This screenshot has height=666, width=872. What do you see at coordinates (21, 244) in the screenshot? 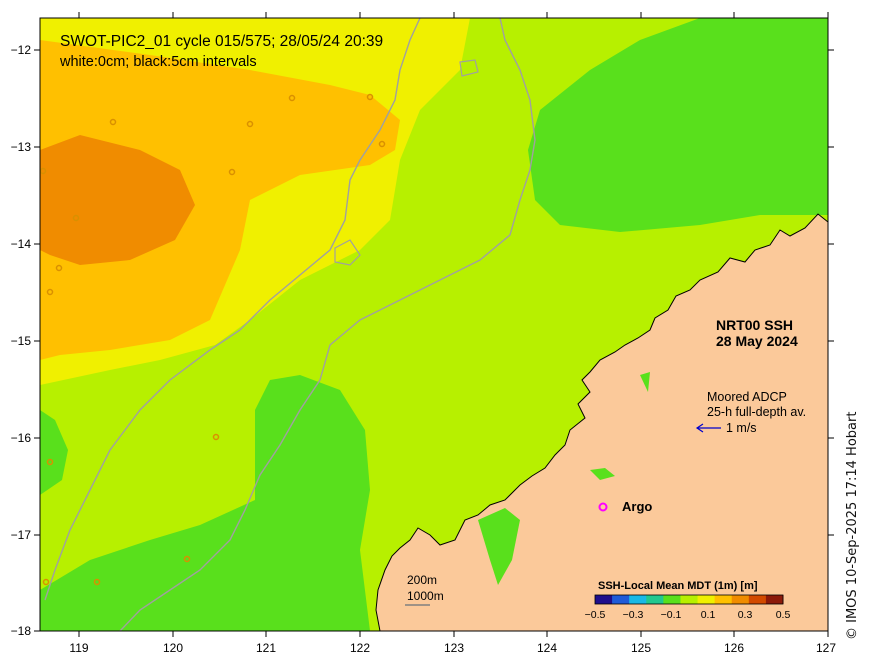
I see `y-tick-label: −14` at bounding box center [21, 244].